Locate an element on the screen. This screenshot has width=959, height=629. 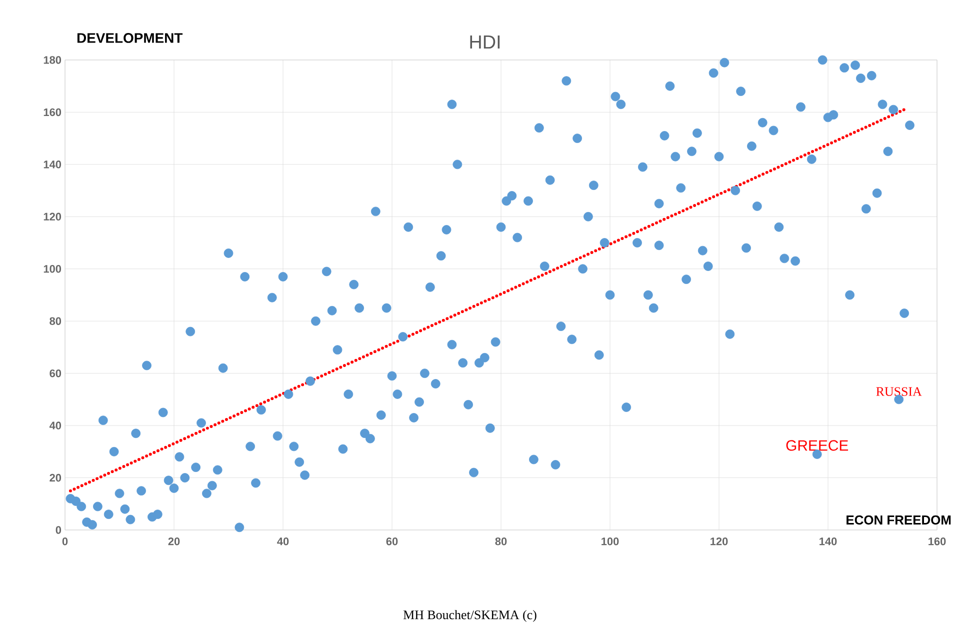
x-tick-label: 0 is located at coordinates (65, 542).